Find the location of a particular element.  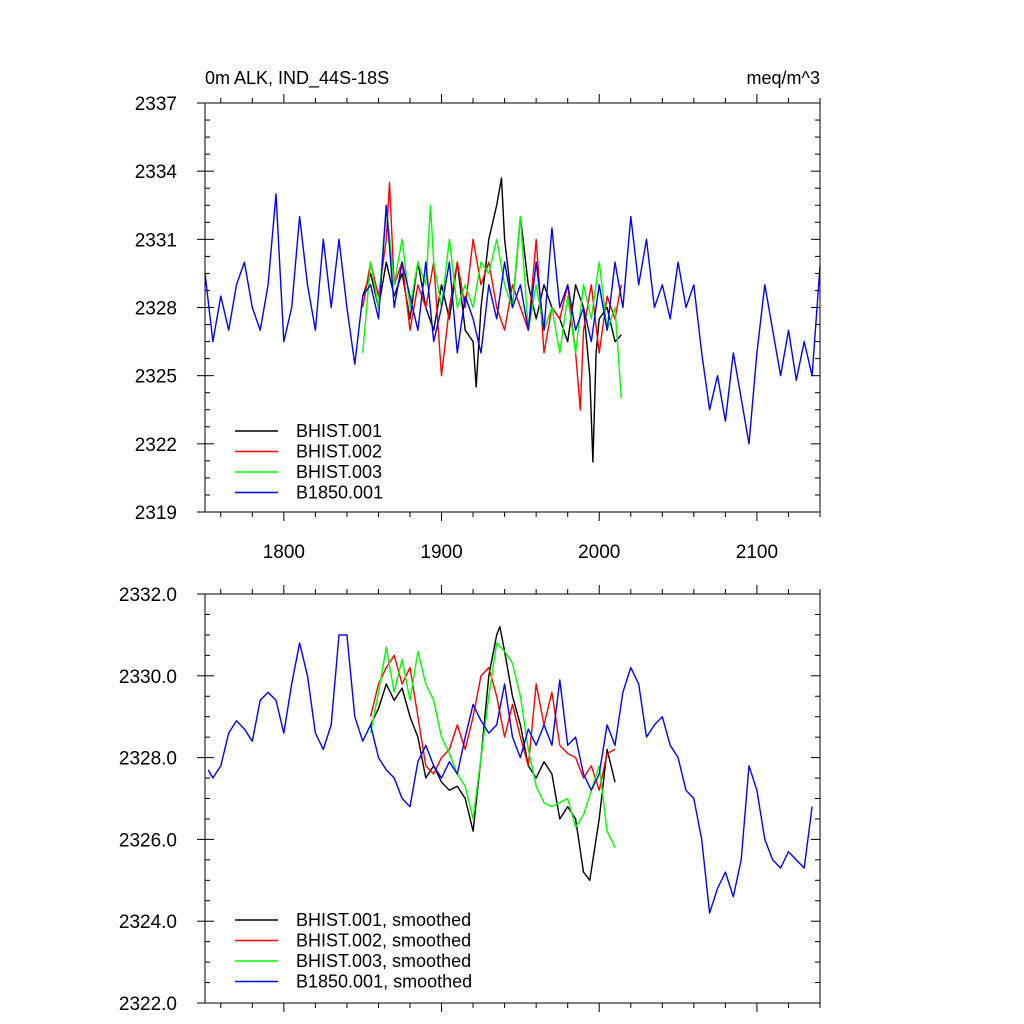

ytick-label: 2322 is located at coordinates (156, 445).